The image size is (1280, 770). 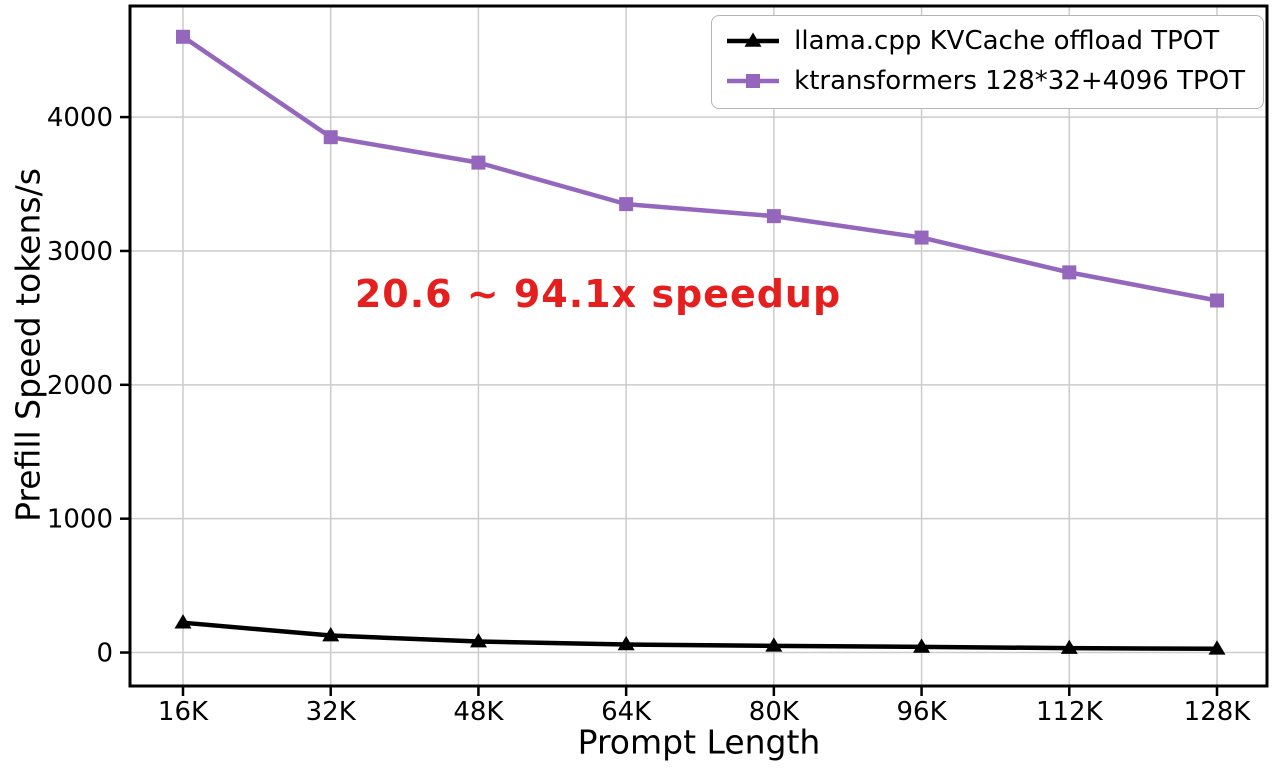 I want to click on speedup-annotation: 20.6 ~ 94.1x speedup, so click(x=598, y=294).